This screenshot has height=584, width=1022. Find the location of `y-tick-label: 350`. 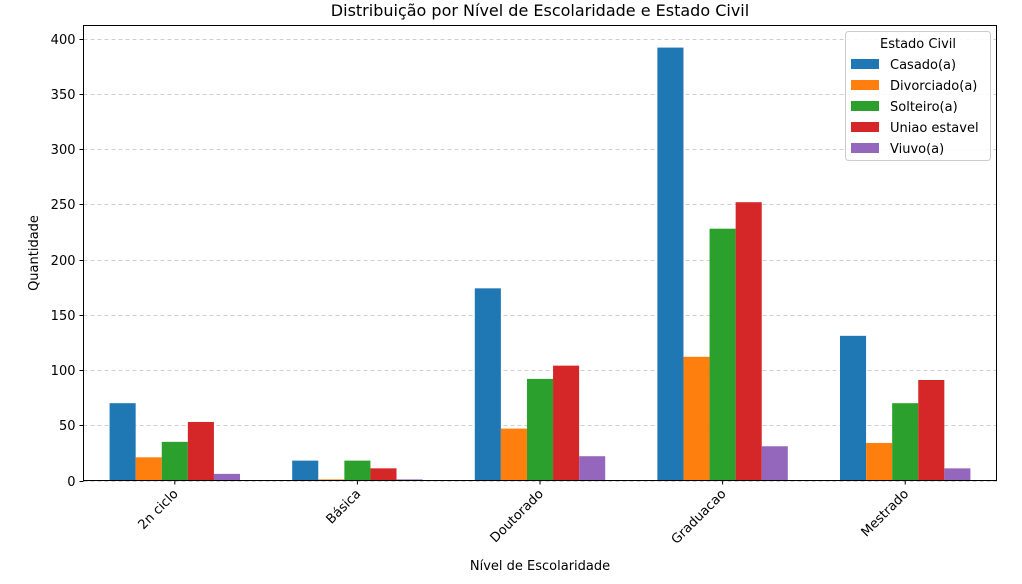

y-tick-label: 350 is located at coordinates (63, 95).